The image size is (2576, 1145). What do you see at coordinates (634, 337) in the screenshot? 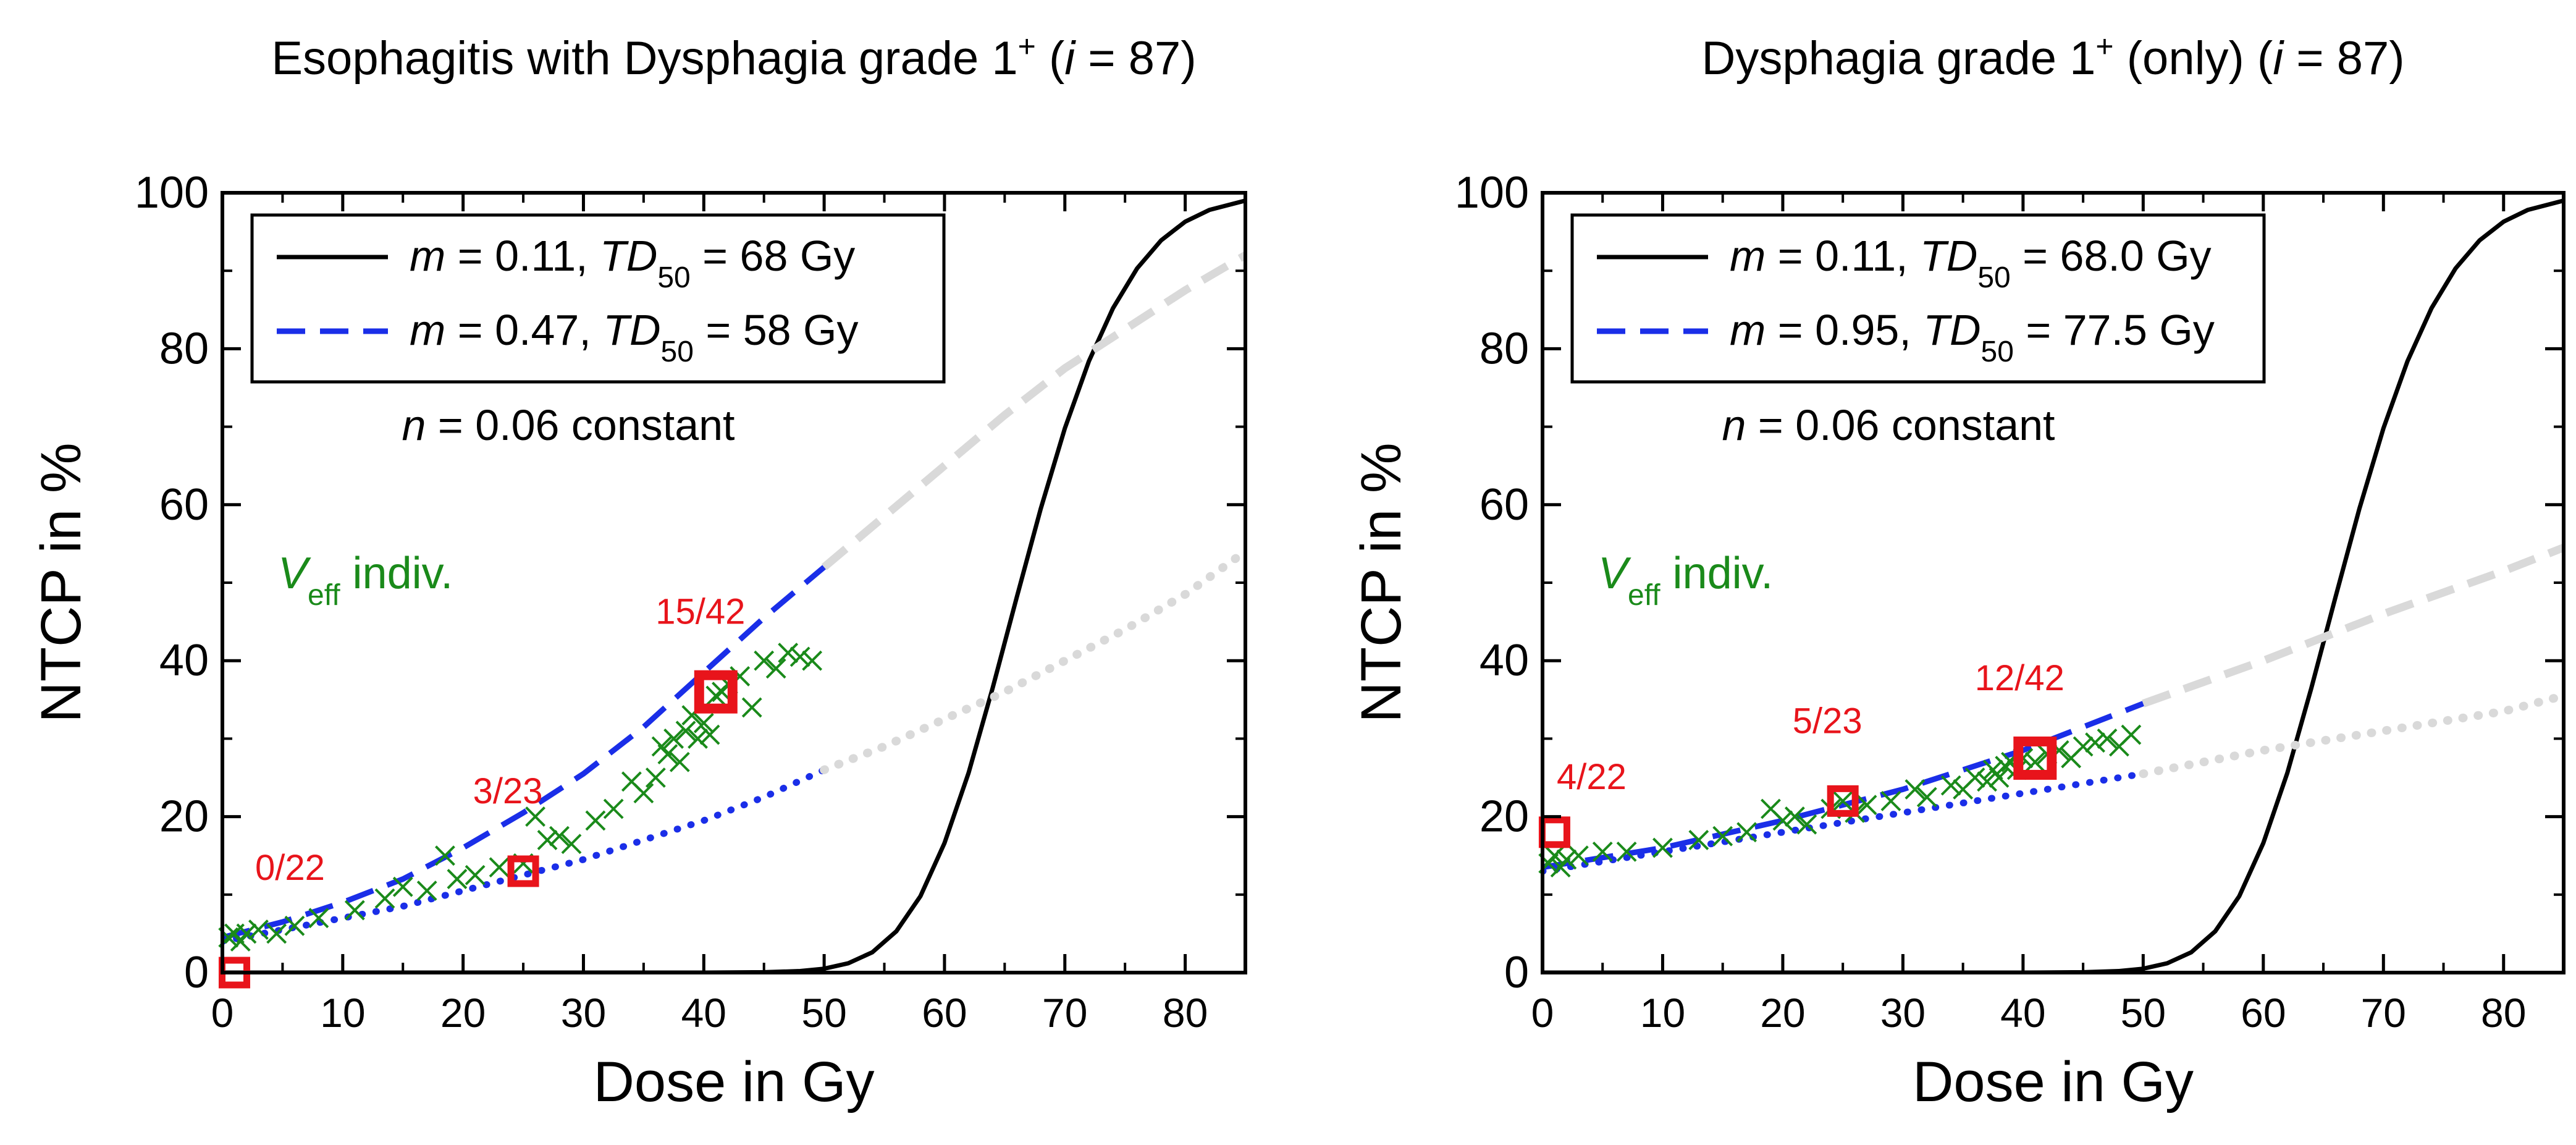
I see `legend-label: m = 0.47, TD50 = 58 Gy` at bounding box center [634, 337].